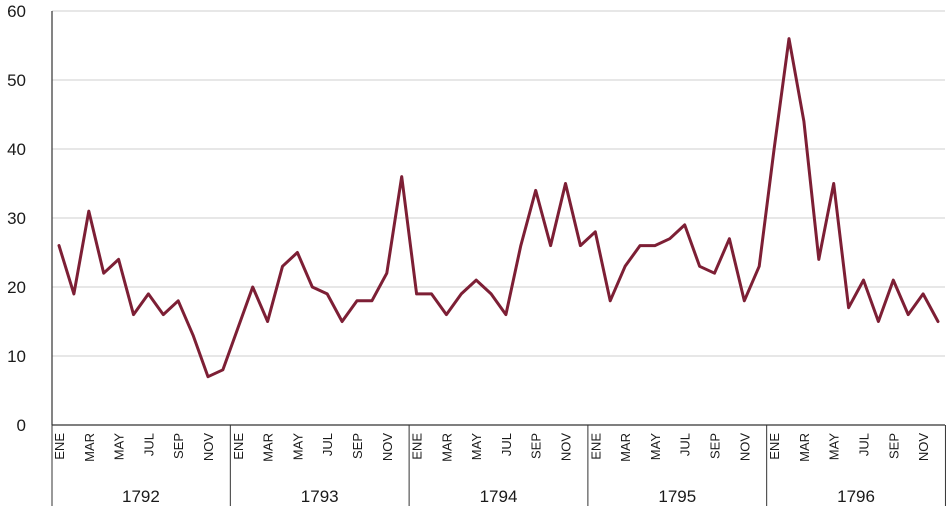  I want to click on year-label: 1794, so click(499, 496).